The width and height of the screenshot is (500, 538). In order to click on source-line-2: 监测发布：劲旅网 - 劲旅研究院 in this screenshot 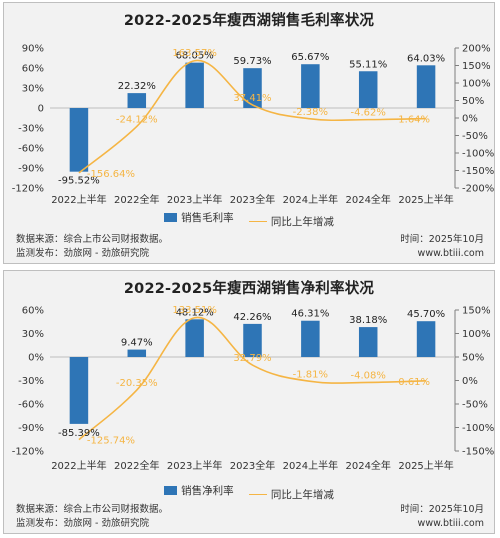, I will do `click(82, 523)`.